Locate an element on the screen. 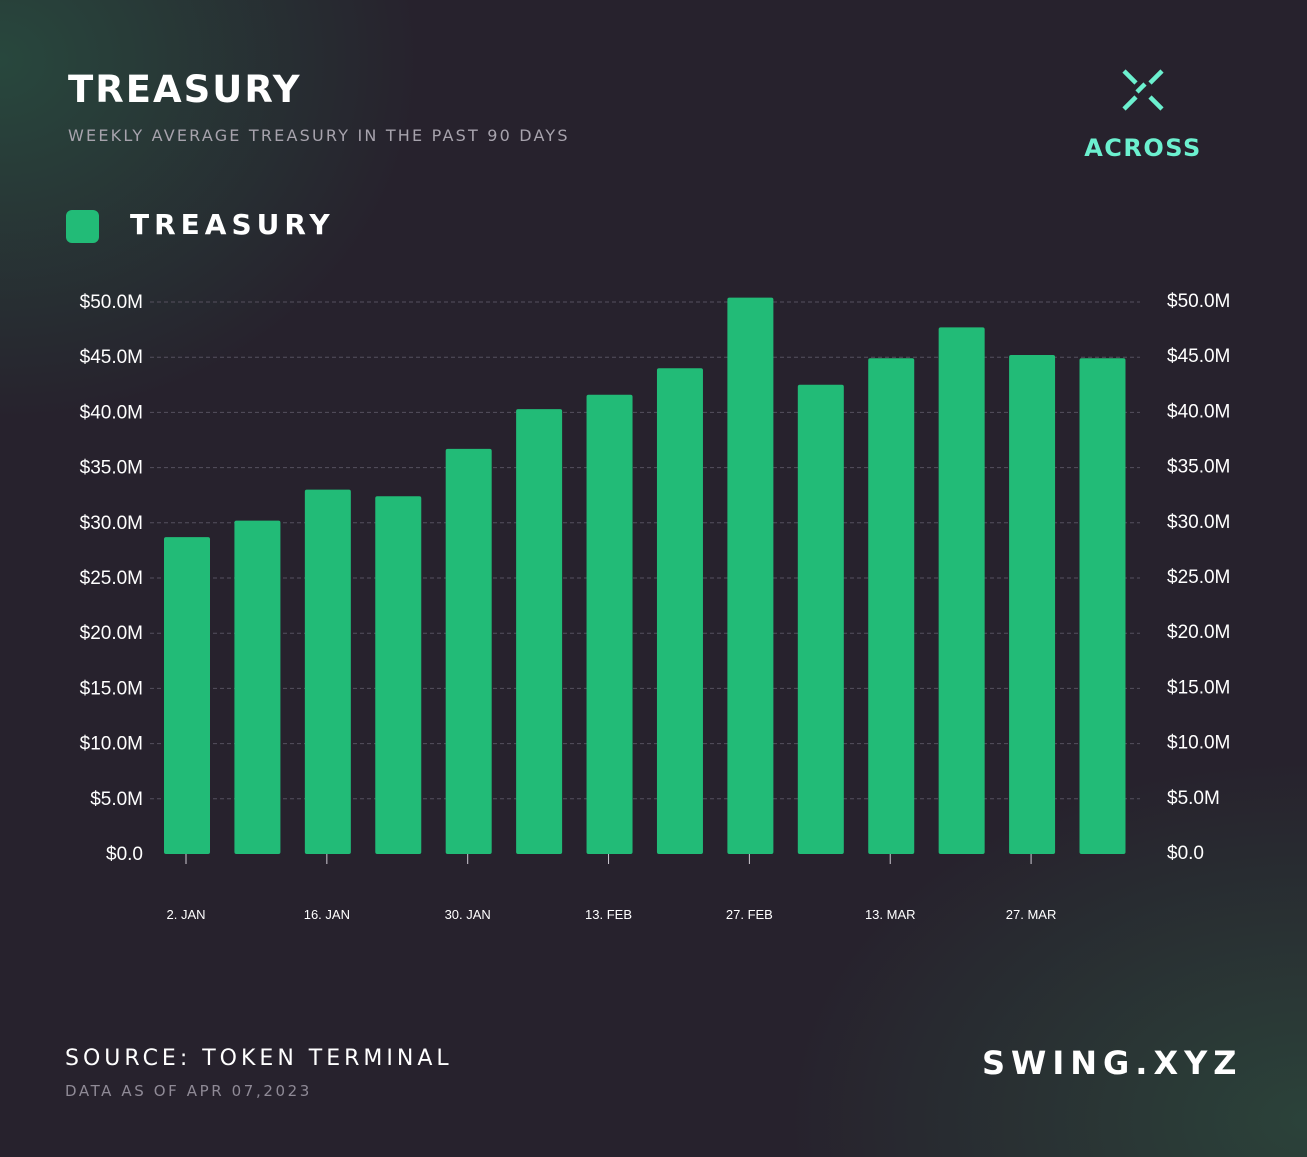 The image size is (1307, 1157). brand-block: ACROSS is located at coordinates (1143, 116).